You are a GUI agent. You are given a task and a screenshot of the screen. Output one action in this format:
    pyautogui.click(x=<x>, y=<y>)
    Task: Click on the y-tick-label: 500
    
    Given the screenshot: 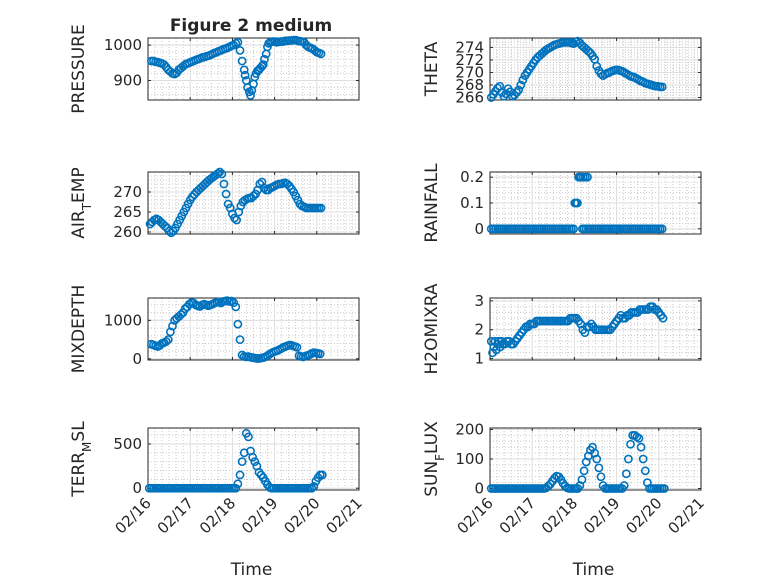 What is the action you would take?
    pyautogui.click(x=127, y=444)
    